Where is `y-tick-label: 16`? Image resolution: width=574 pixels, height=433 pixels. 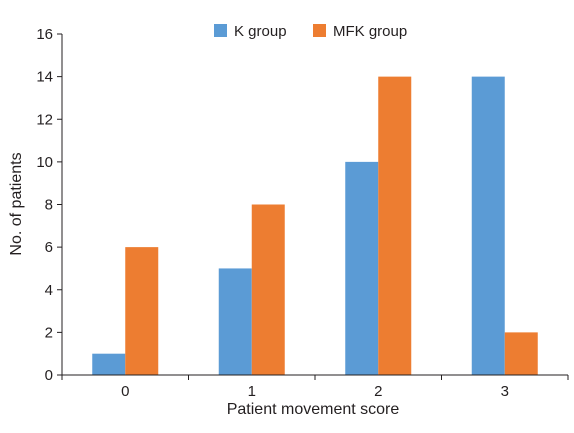
y-tick-label: 16 is located at coordinates (44, 34).